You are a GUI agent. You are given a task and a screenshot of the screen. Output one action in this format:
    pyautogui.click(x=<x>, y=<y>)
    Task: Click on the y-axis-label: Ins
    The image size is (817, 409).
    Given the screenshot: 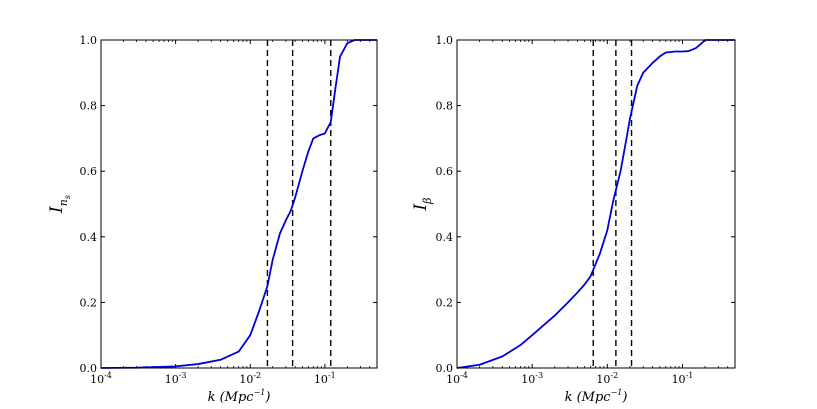 What is the action you would take?
    pyautogui.click(x=59, y=204)
    